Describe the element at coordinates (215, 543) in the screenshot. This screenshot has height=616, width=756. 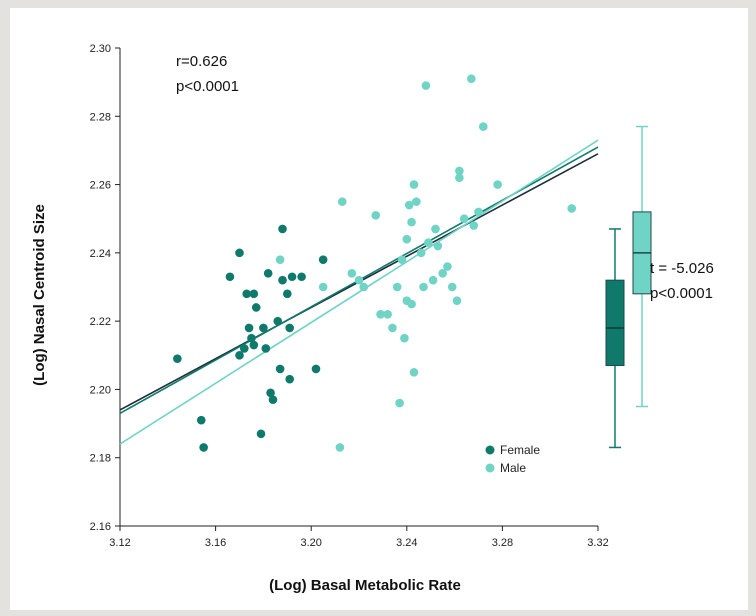
I see `x-tick-label: 3.16` at that location.